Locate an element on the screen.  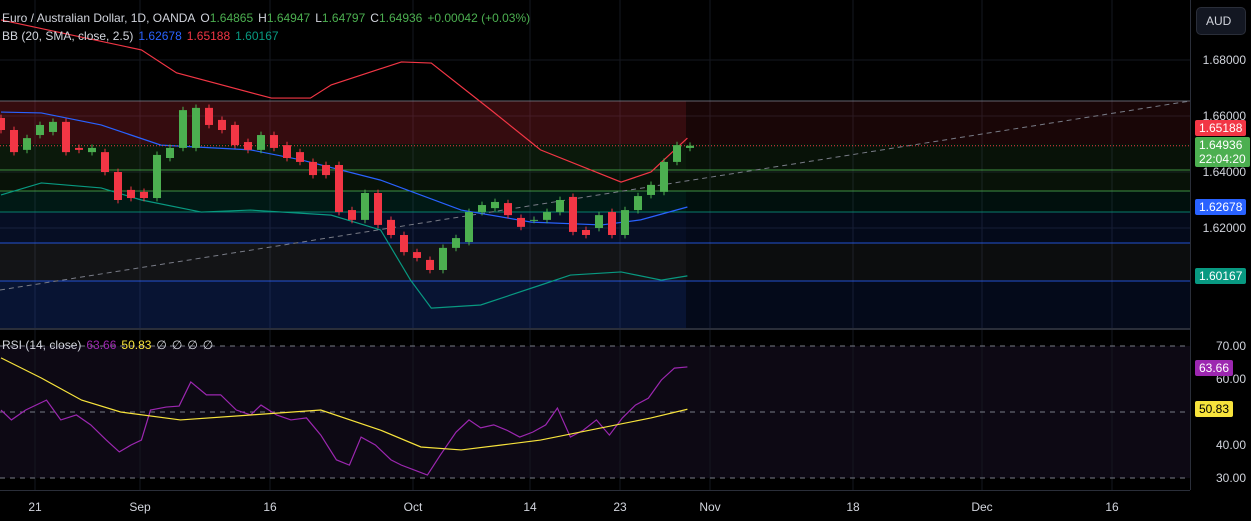
rsi-ma-line is located at coordinates (344, 404).